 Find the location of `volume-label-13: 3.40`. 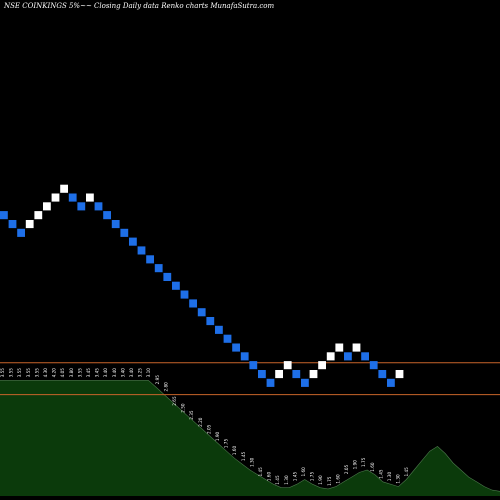

volume-label-13: 3.40 is located at coordinates (105, 373).